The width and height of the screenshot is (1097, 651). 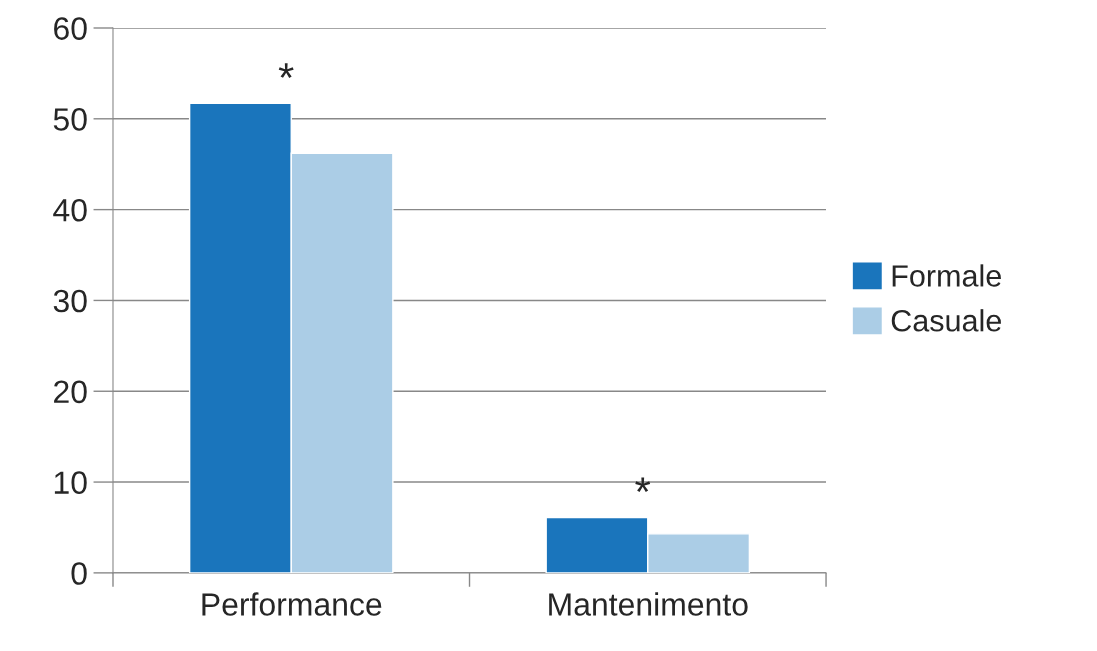 I want to click on y-tick-label: 50, so click(x=70, y=119).